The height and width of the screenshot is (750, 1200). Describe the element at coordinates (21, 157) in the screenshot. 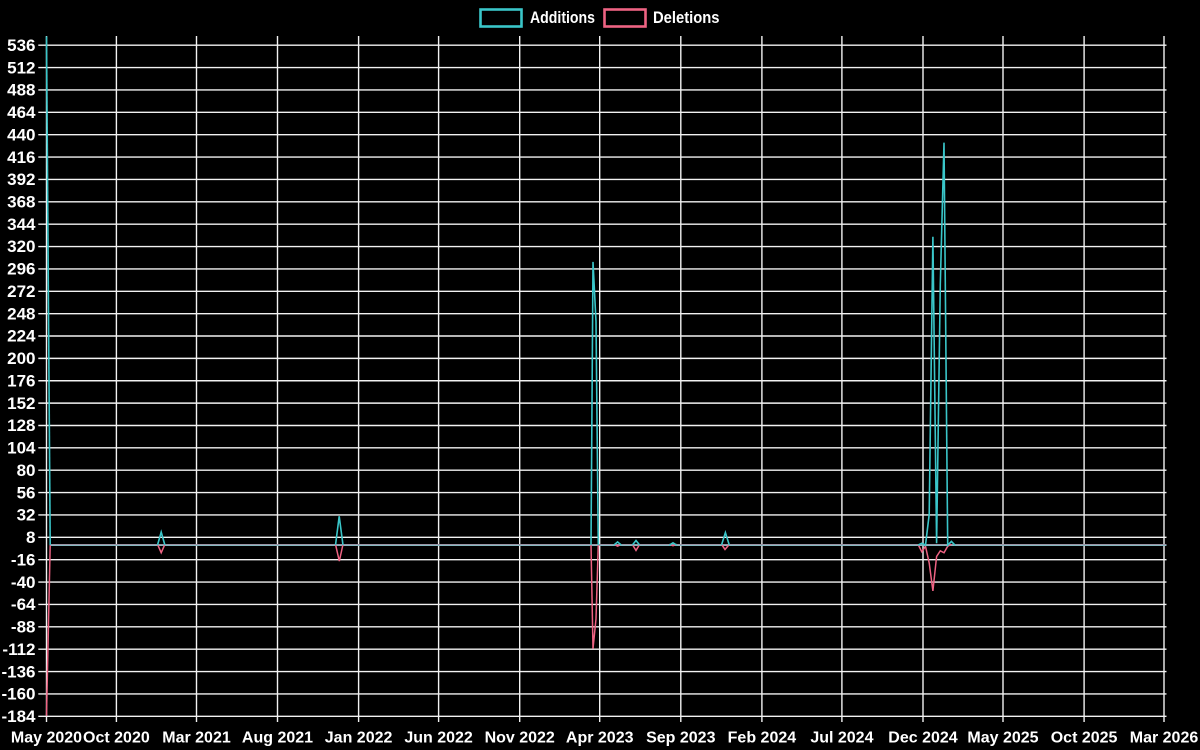

I see `svg-text: 416` at that location.